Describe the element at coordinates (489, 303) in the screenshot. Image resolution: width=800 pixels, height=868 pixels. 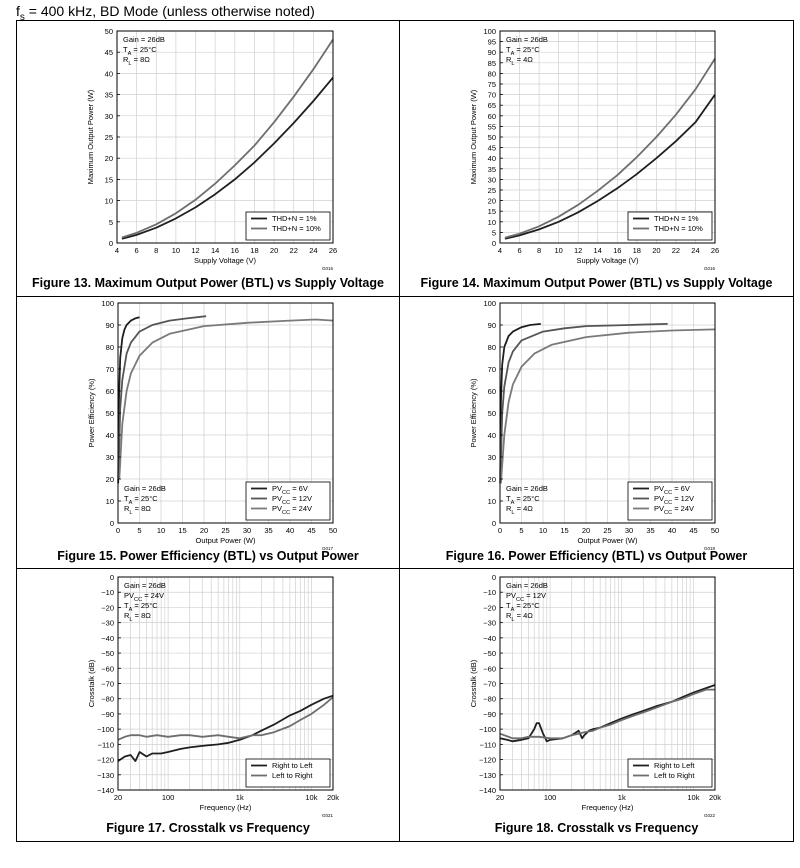
I see `y-tick-label: 100` at that location.